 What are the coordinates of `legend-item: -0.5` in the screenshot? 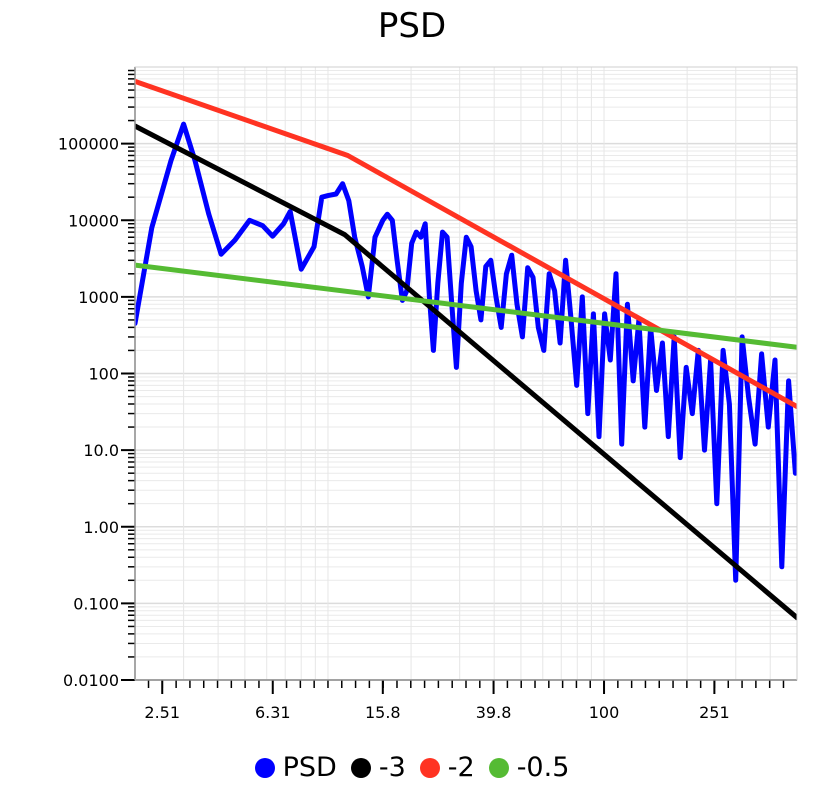 It's located at (529, 767).